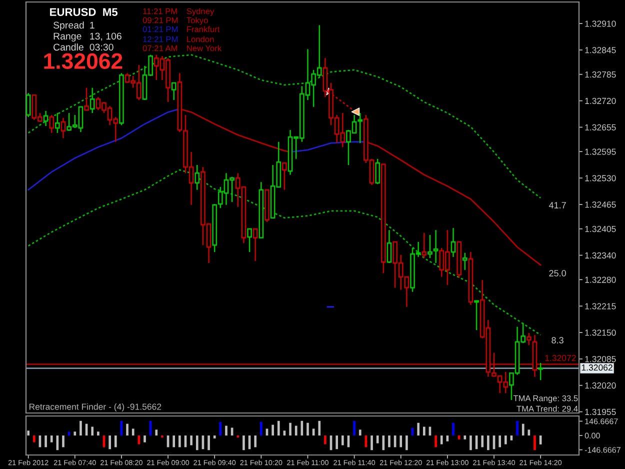 This screenshot has height=469, width=625. I want to click on ref-line-label: 1.32062, so click(597, 367).